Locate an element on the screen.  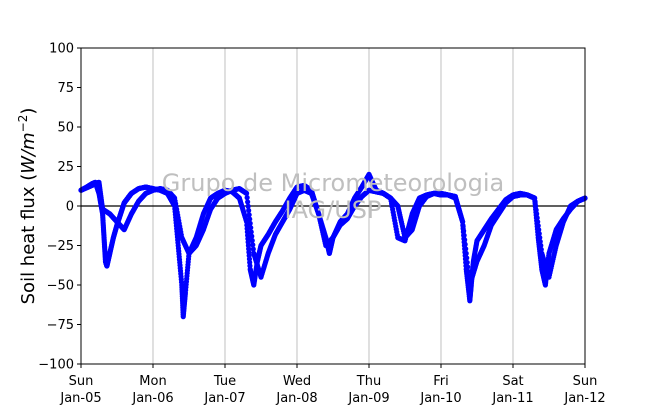
x-tick-label-day: Sat is located at coordinates (512, 381).